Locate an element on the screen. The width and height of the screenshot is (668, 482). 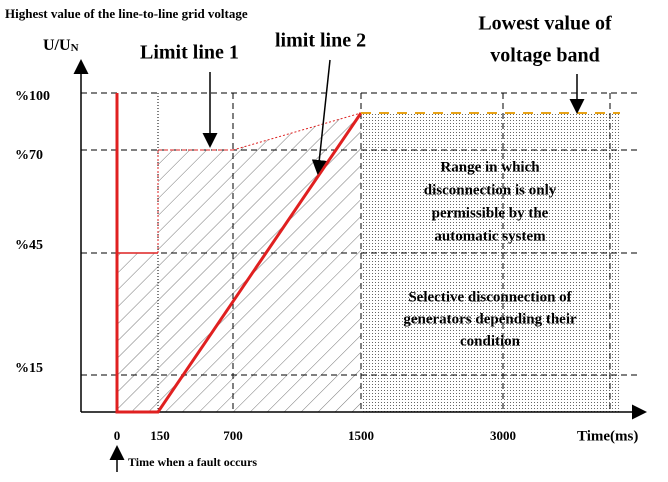
x-tick-label: 3000 is located at coordinates (503, 435).